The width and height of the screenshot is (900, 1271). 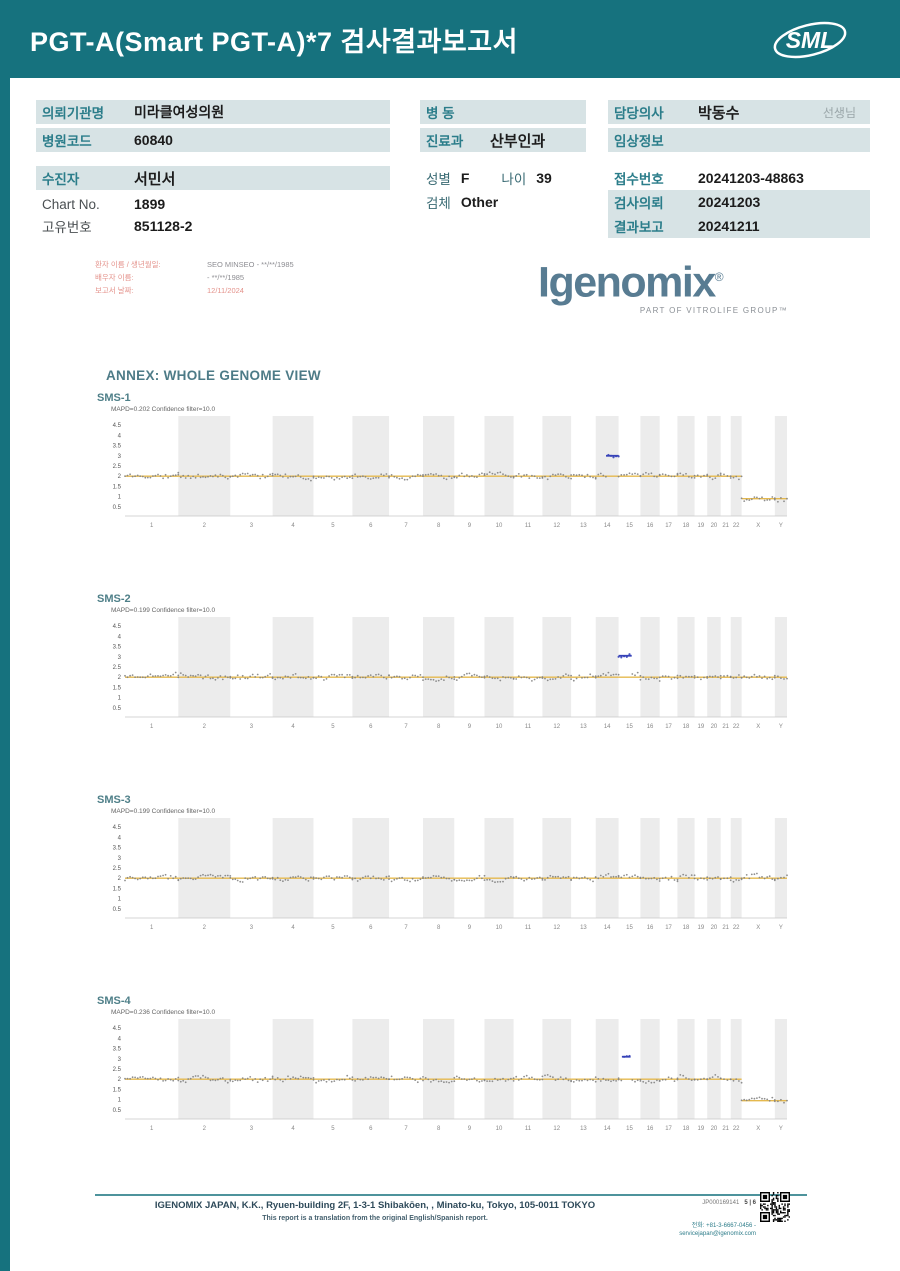 I want to click on svg-text: 18, so click(x=686, y=1129).